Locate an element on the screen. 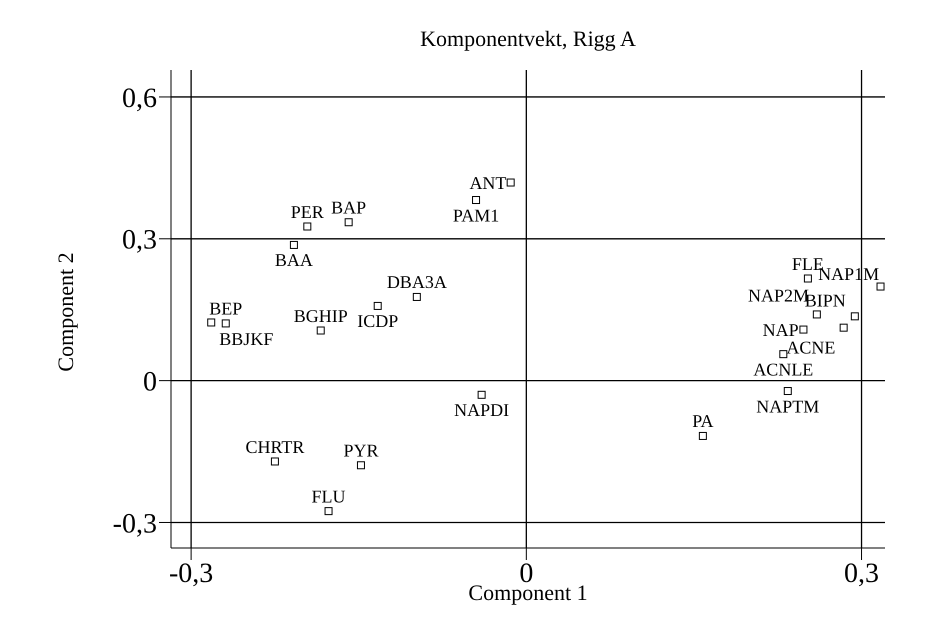  x-tick-label: 0 is located at coordinates (526, 573).